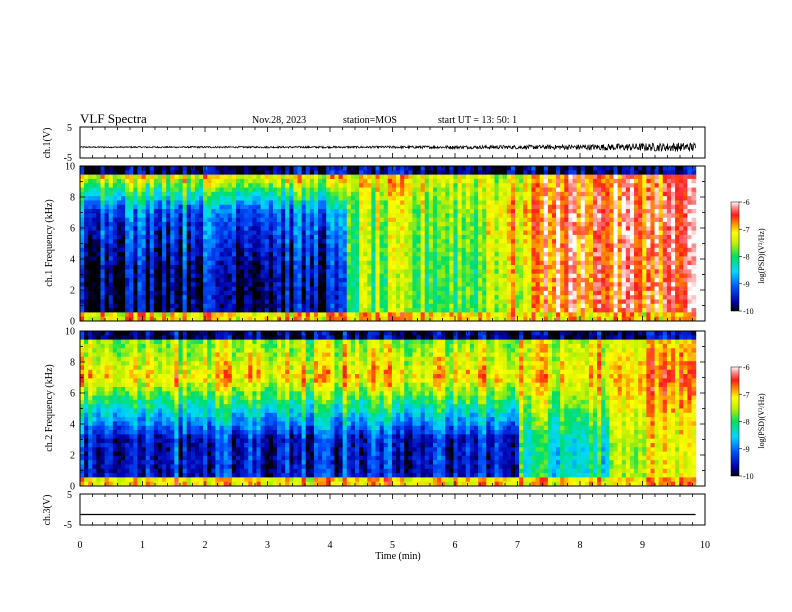  I want to click on ch1-frequency-ytick-label: 10, so click(70, 167).